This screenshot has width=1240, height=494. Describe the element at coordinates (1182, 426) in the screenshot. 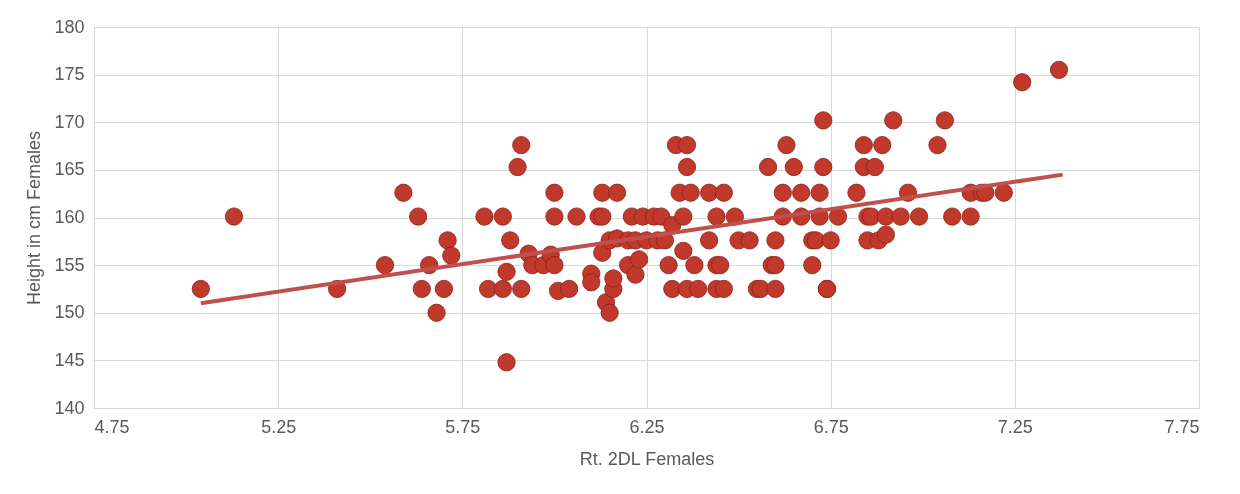

I see `x-tick-label: 7.75` at that location.